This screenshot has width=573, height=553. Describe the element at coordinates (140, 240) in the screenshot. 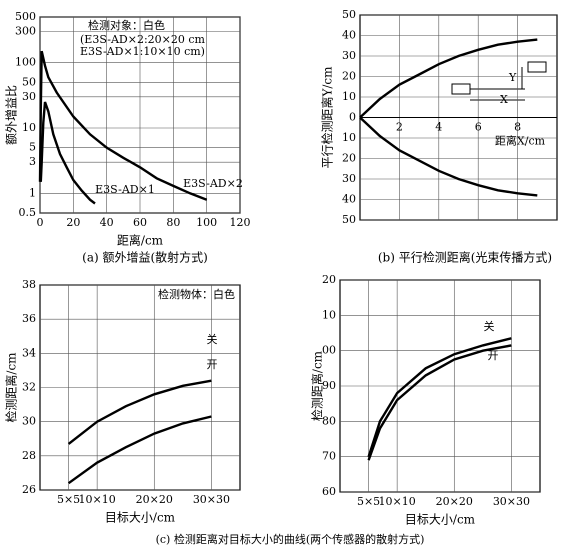

I see `x-axis-label: 距离/cm` at that location.